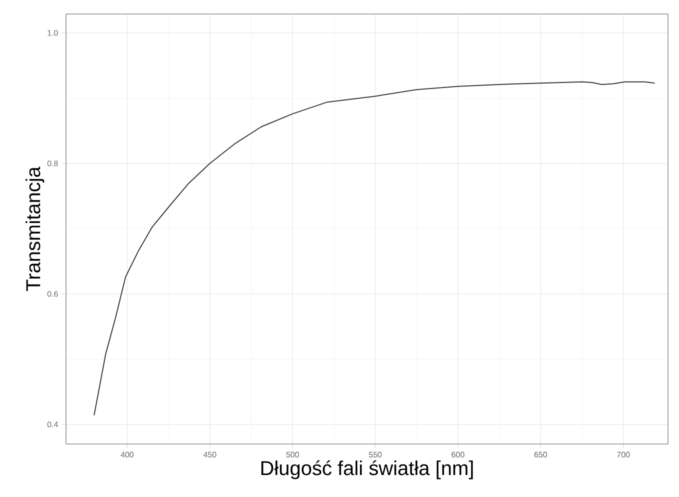  I want to click on x-tick-label: 500, so click(292, 455).